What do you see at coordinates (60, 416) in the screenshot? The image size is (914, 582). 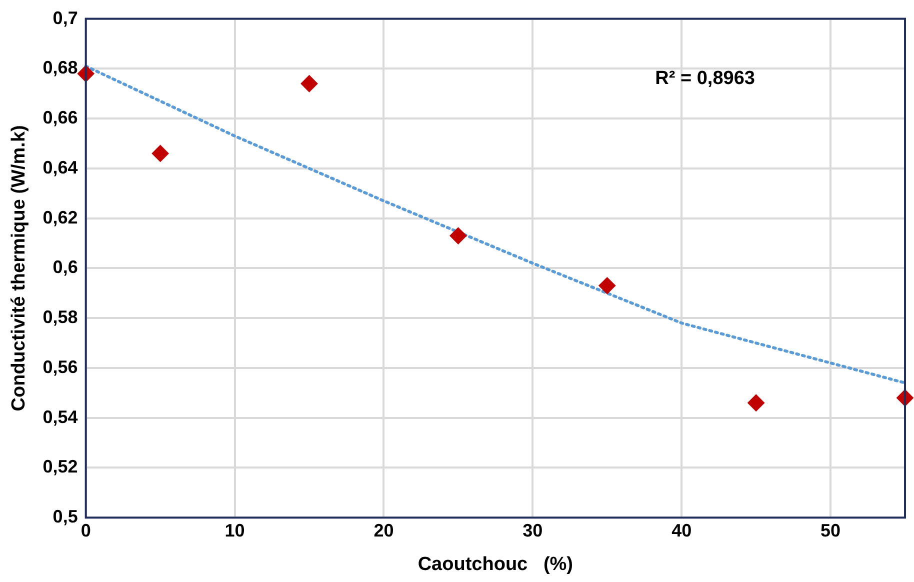 I see `y-tick-label: 0,54` at bounding box center [60, 416].